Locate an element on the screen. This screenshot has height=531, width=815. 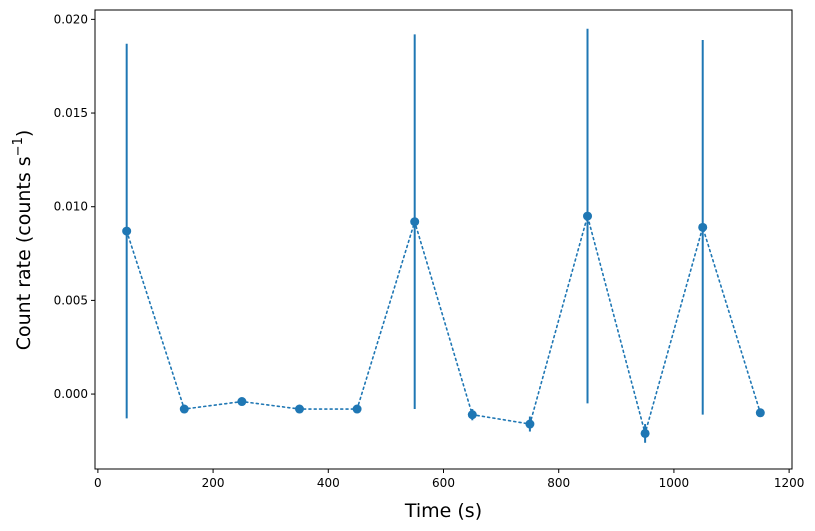
x-tick-label: 200 is located at coordinates (213, 483).